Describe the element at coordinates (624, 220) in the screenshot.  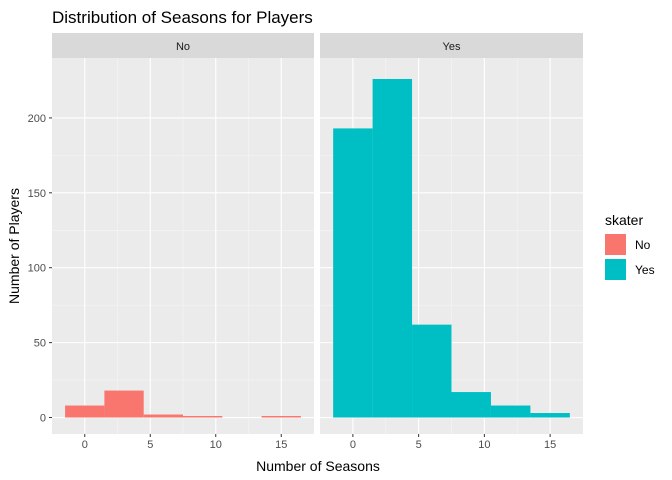
I see `legend-title: skater` at that location.